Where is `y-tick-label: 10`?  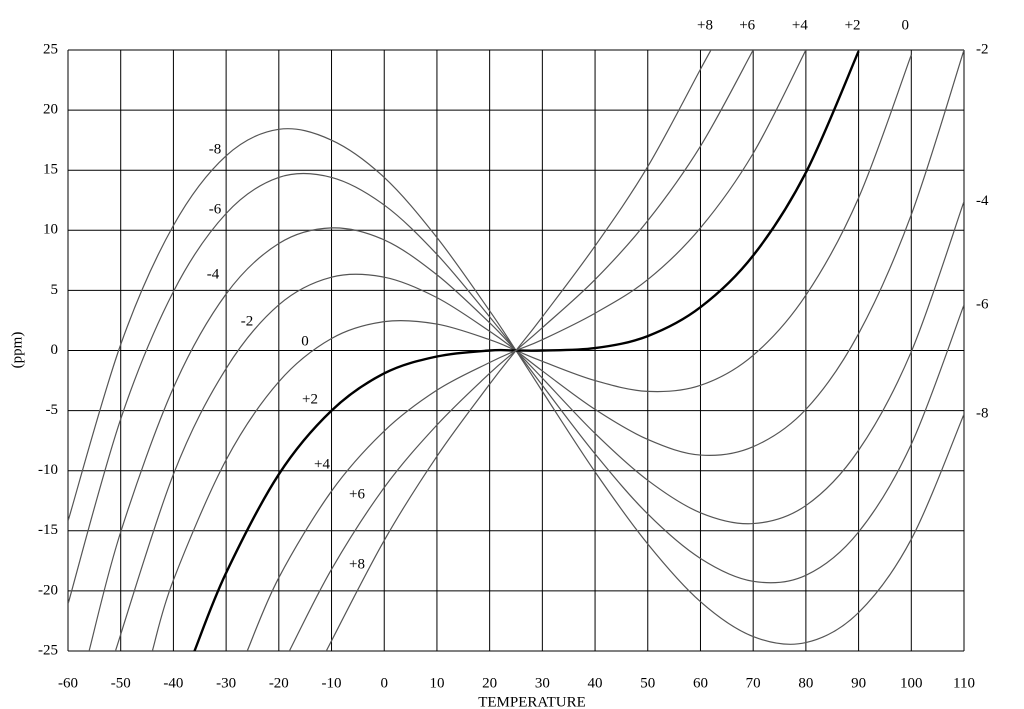 y-tick-label: 10 is located at coordinates (50, 230).